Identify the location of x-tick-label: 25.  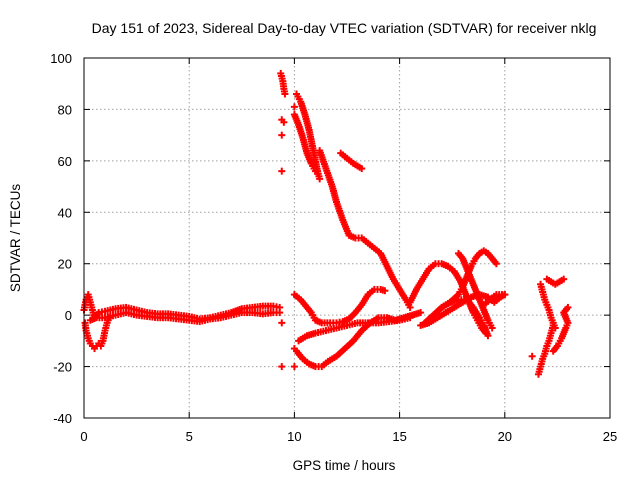
(610, 436).